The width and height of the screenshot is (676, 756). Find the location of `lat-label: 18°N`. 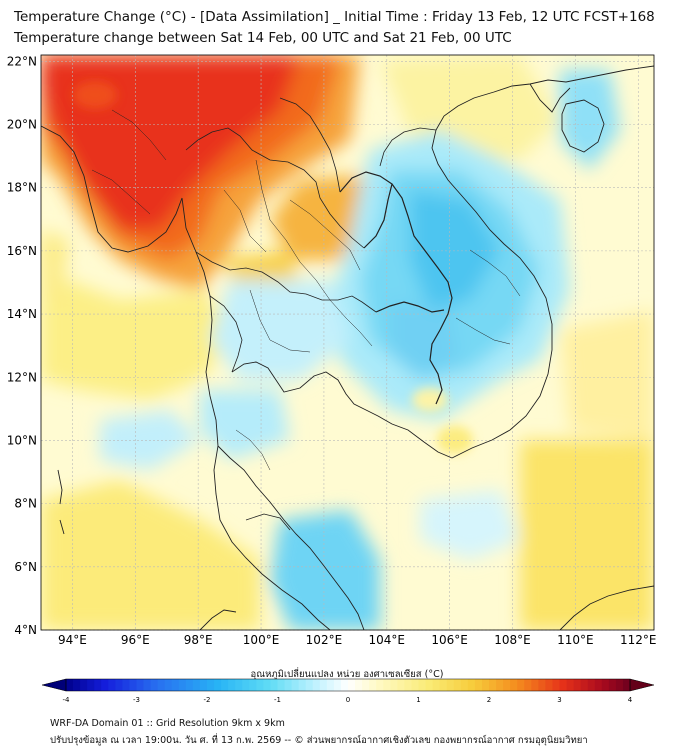

lat-label: 18°N is located at coordinates (22, 188).